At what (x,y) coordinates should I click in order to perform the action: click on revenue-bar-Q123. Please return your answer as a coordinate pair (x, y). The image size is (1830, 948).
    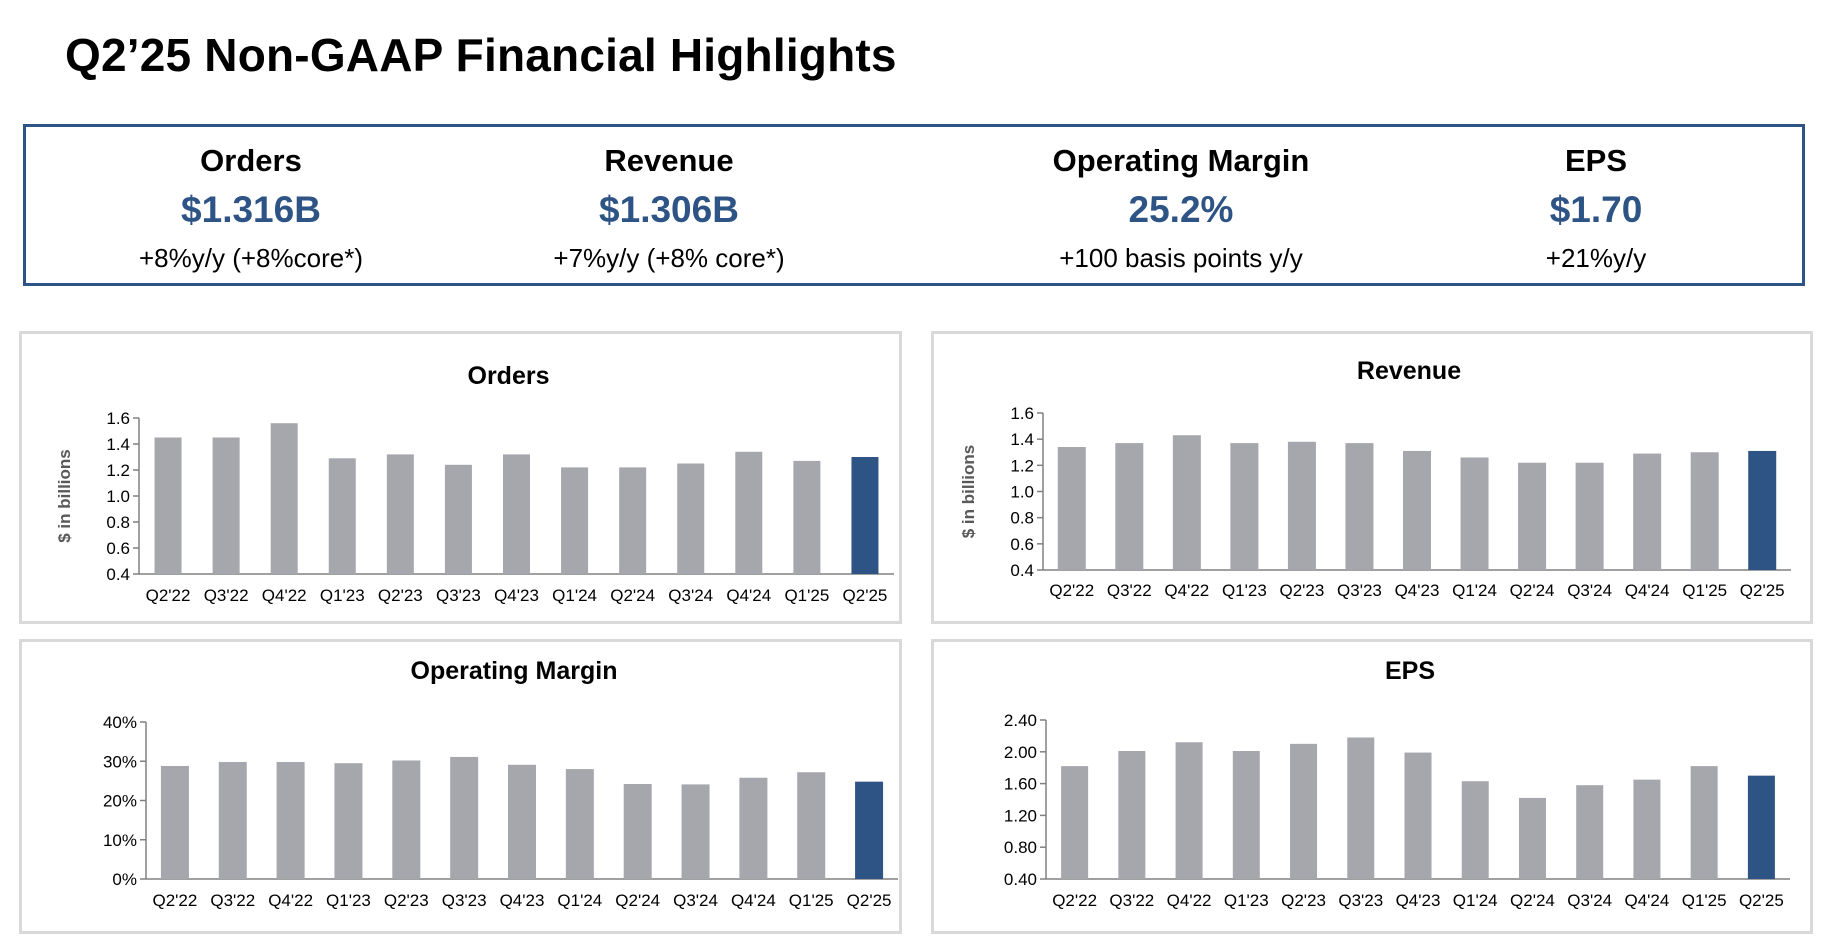
    Looking at the image, I should click on (1244, 506).